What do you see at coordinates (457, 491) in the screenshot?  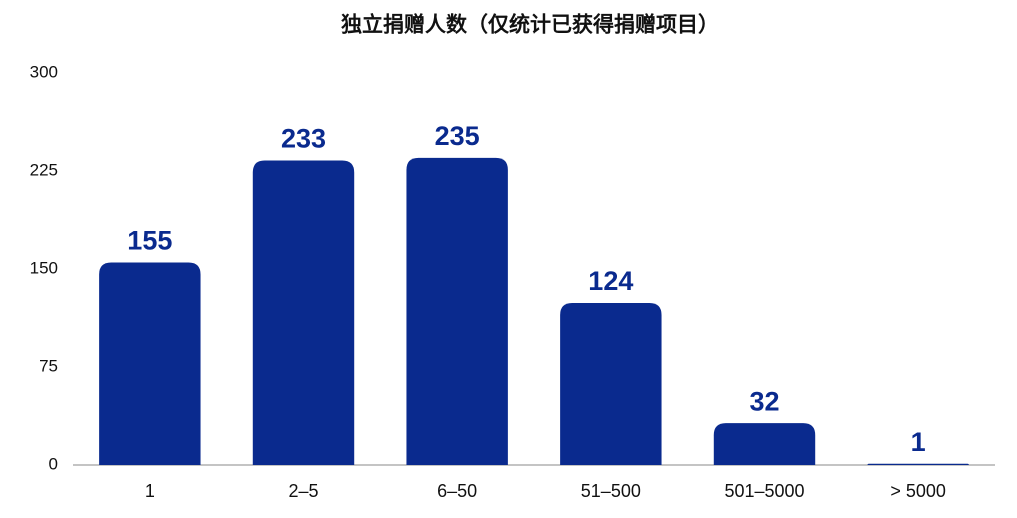 I see `x-tick-label: 6–50` at bounding box center [457, 491].